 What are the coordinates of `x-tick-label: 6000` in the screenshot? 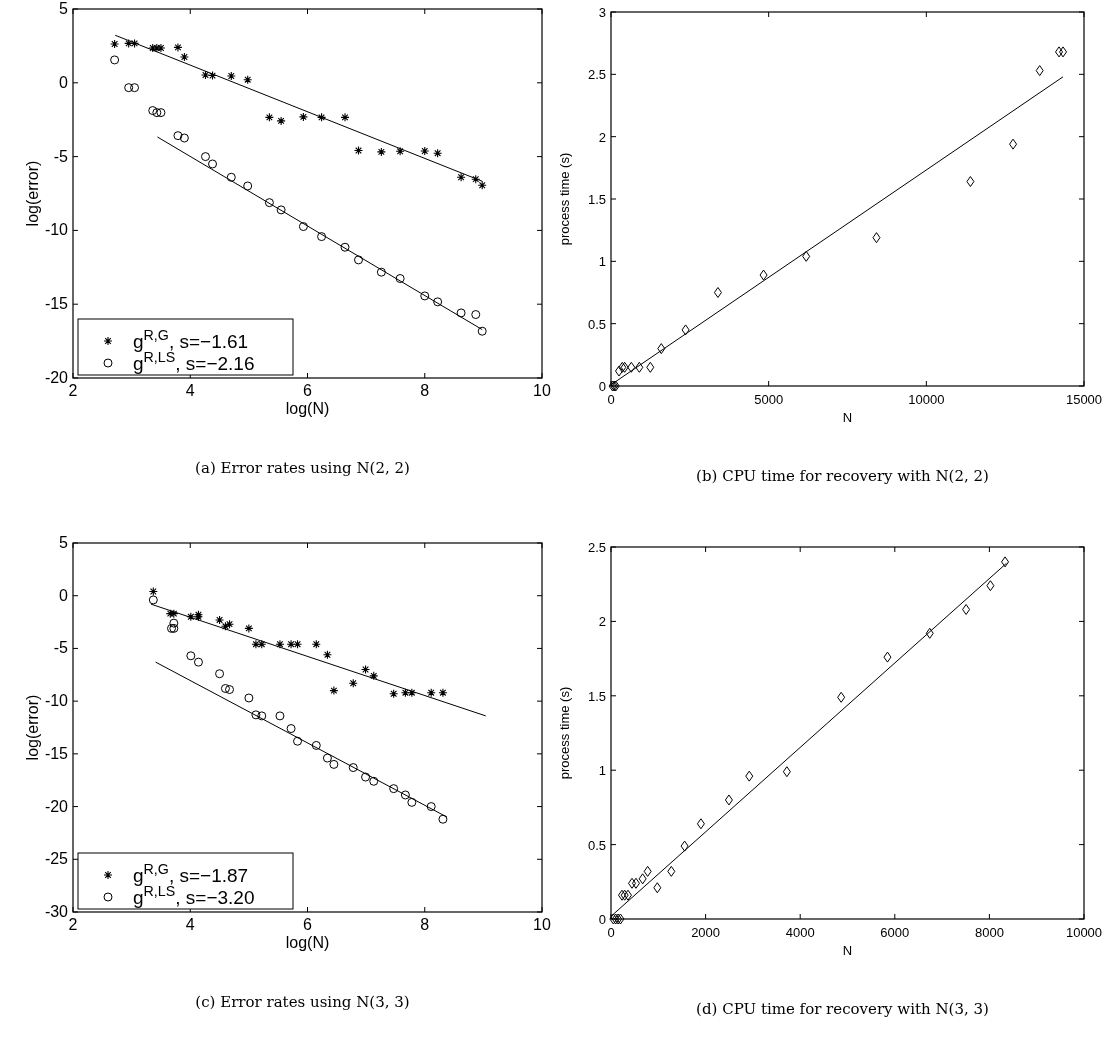 It's located at (895, 932).